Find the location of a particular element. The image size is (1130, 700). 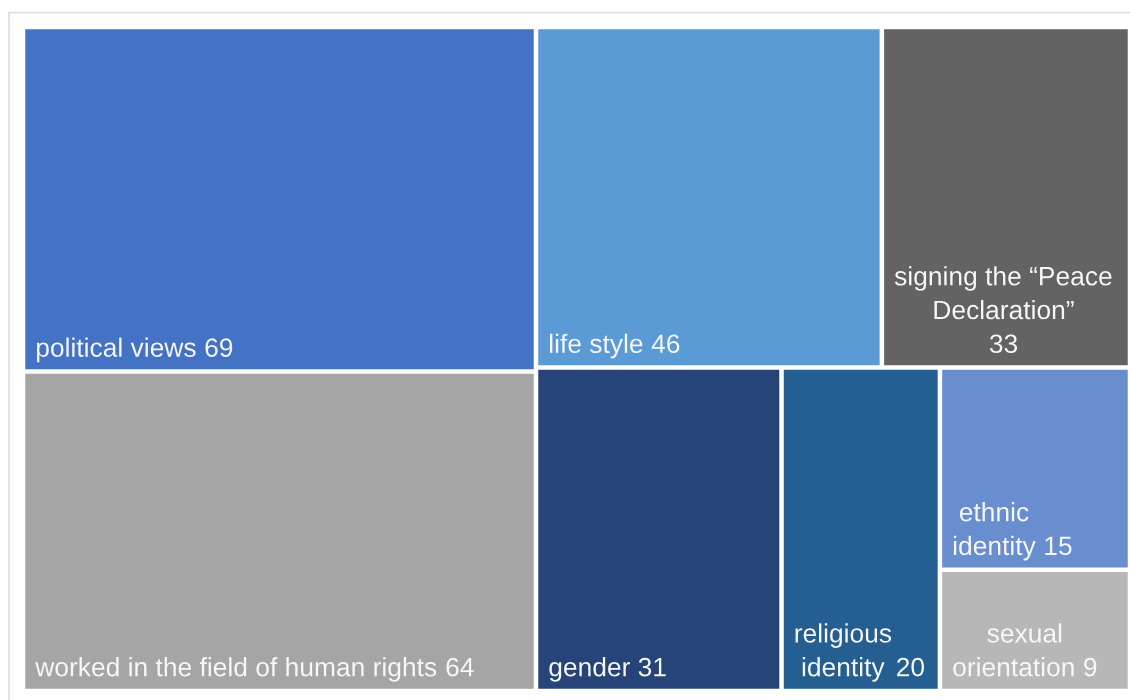

data-label: 33 is located at coordinates (1003, 344).